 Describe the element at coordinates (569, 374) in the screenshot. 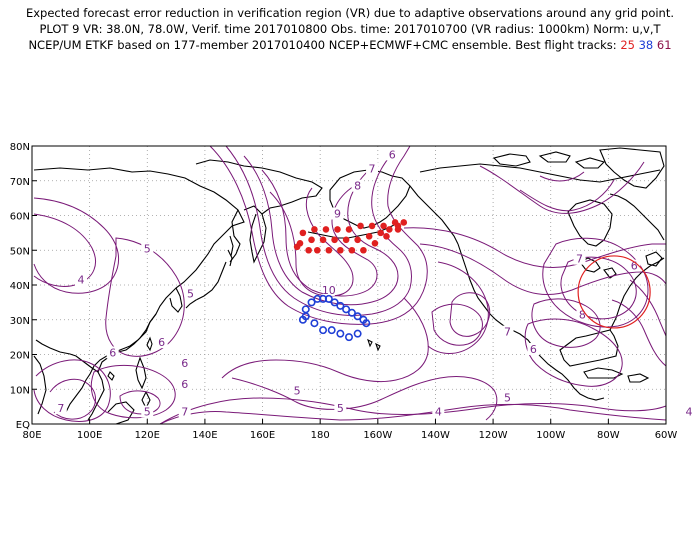

I see `coast-central-america` at that location.